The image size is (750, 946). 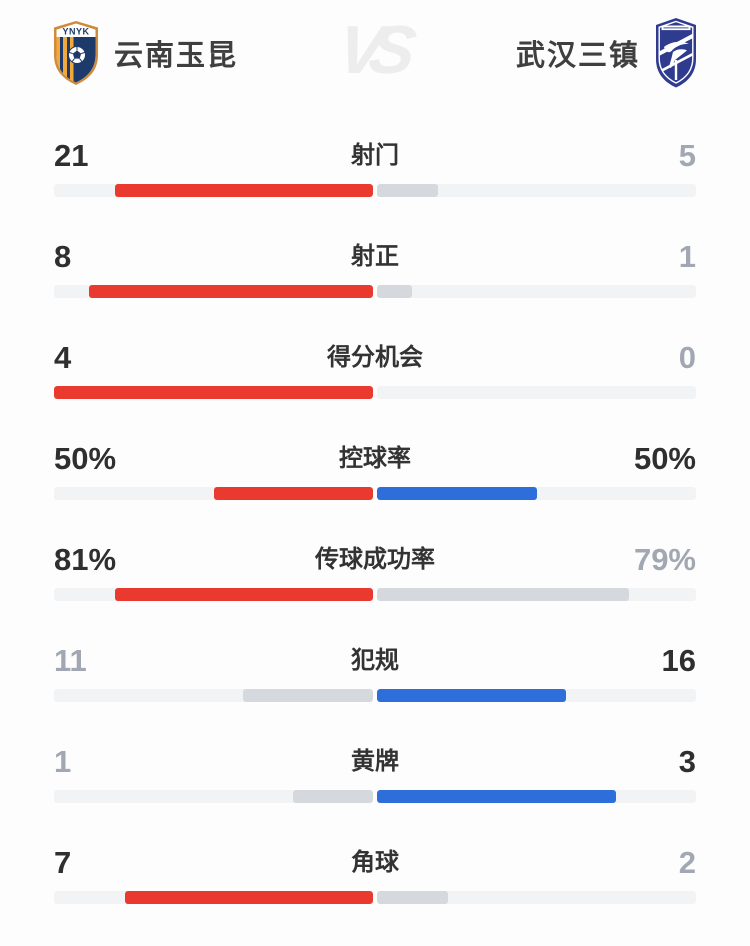 I want to click on stat-label: 传球成功率, so click(x=375, y=559).